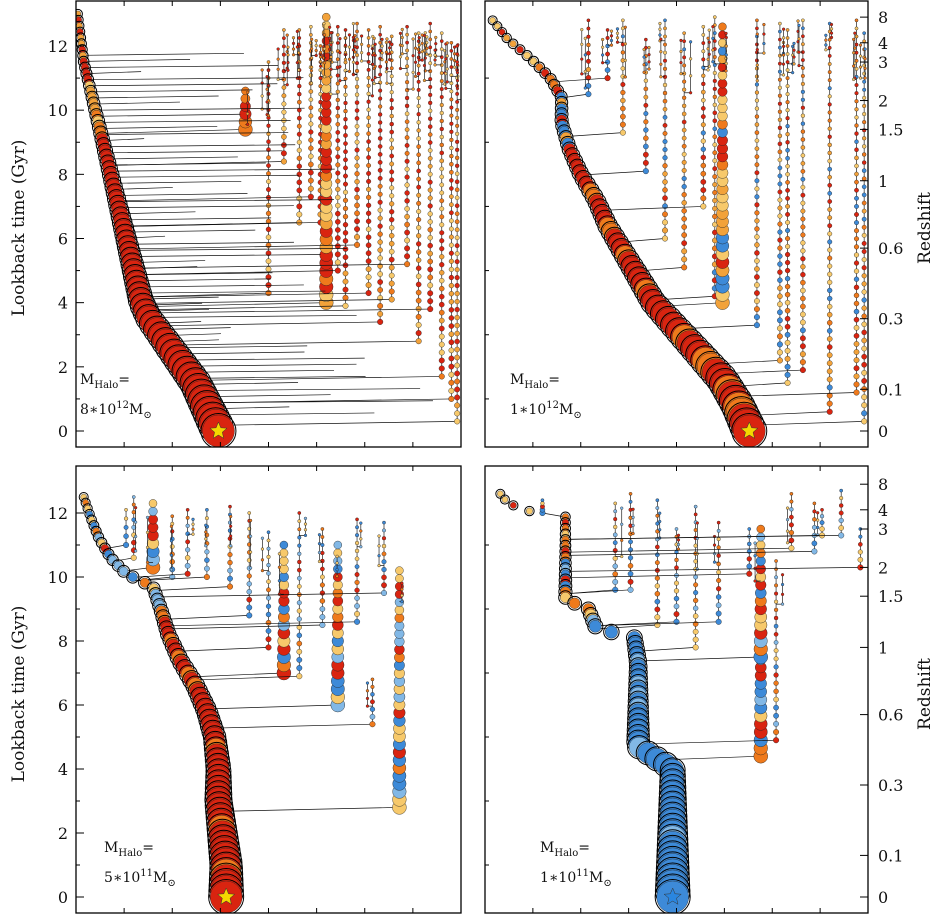  I want to click on halo-mass-label: MHalo=, so click(535, 381).